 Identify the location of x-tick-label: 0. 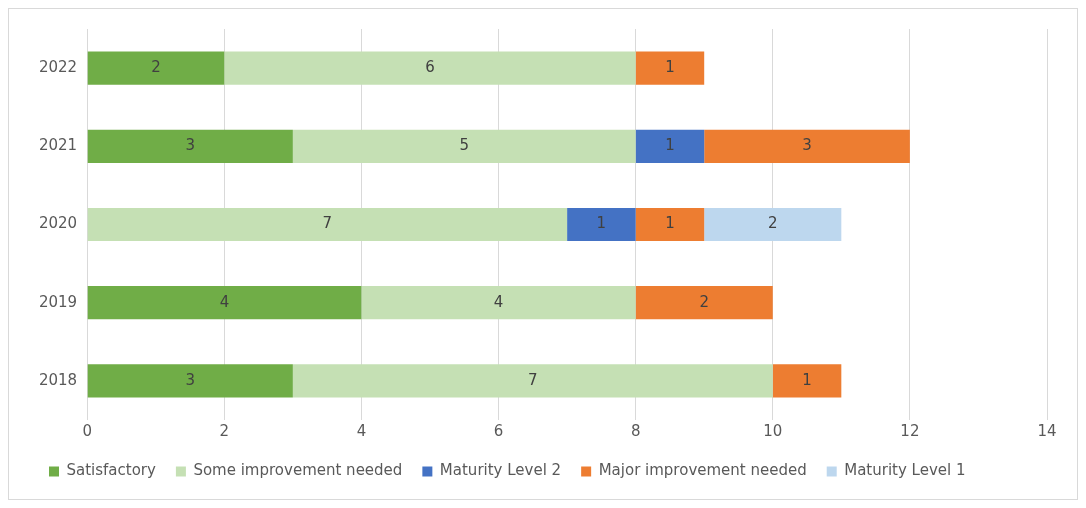
(87, 430).